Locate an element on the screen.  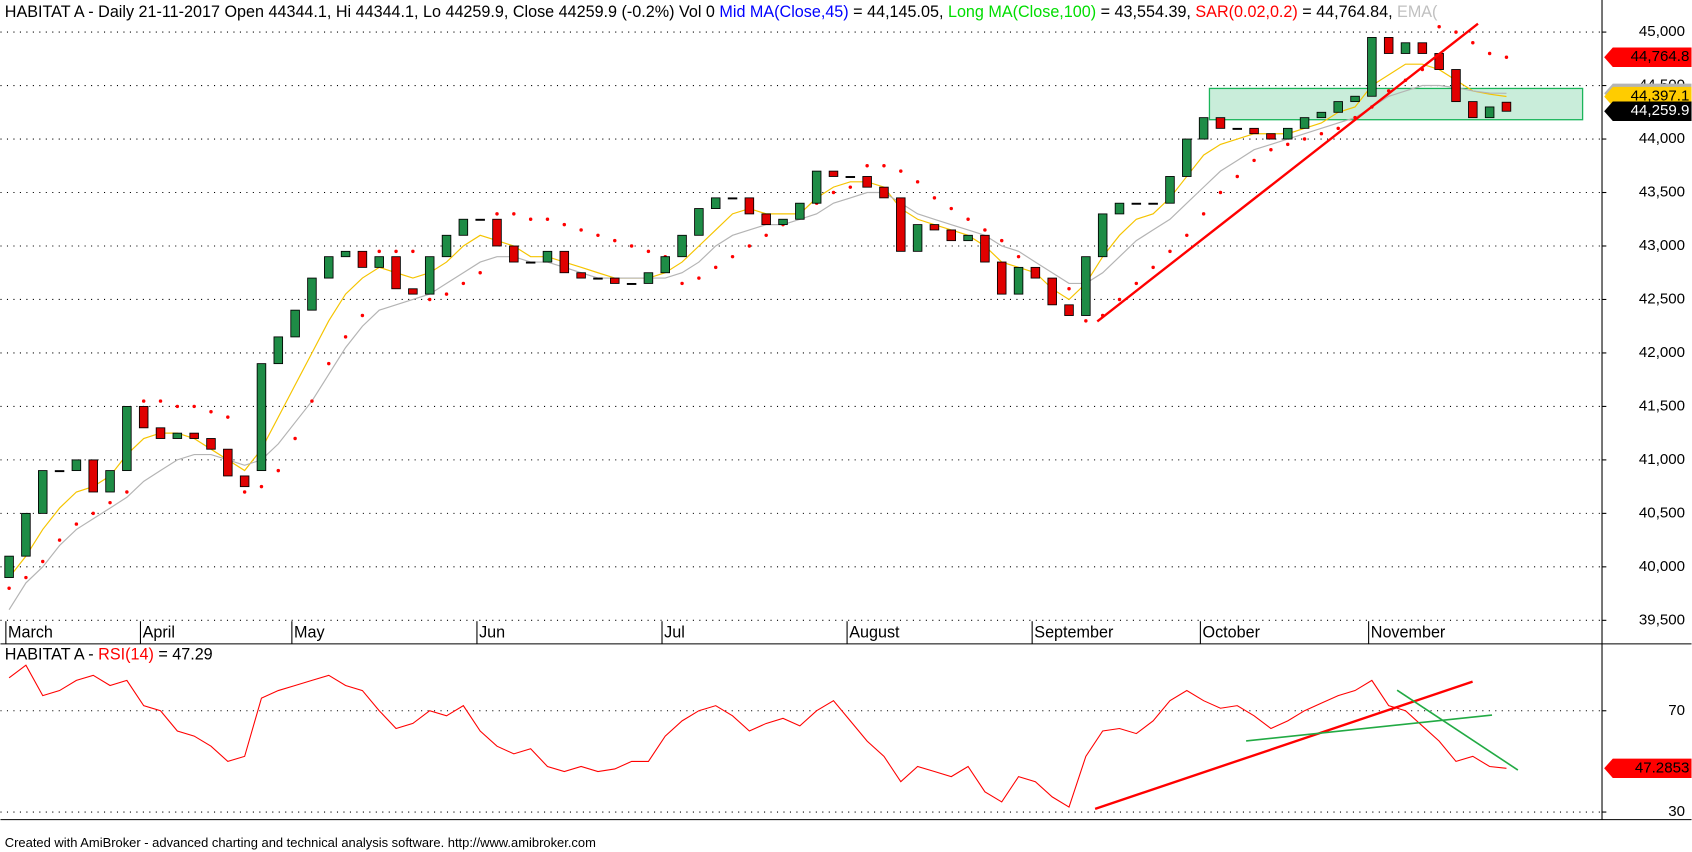
title-part: = 44,145.05, is located at coordinates (898, 12).